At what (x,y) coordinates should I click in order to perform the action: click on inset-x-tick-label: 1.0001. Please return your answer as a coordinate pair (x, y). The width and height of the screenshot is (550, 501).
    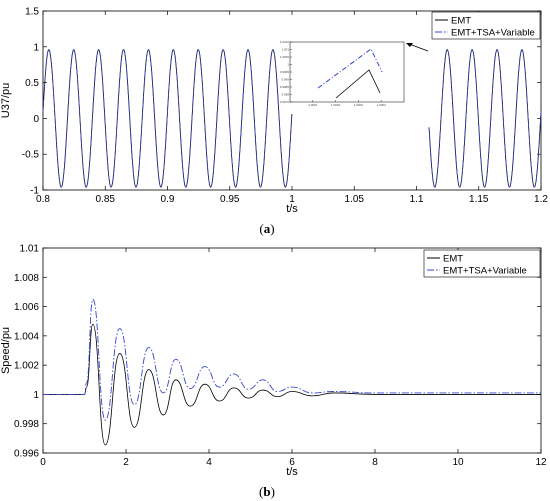
    Looking at the image, I should click on (313, 105).